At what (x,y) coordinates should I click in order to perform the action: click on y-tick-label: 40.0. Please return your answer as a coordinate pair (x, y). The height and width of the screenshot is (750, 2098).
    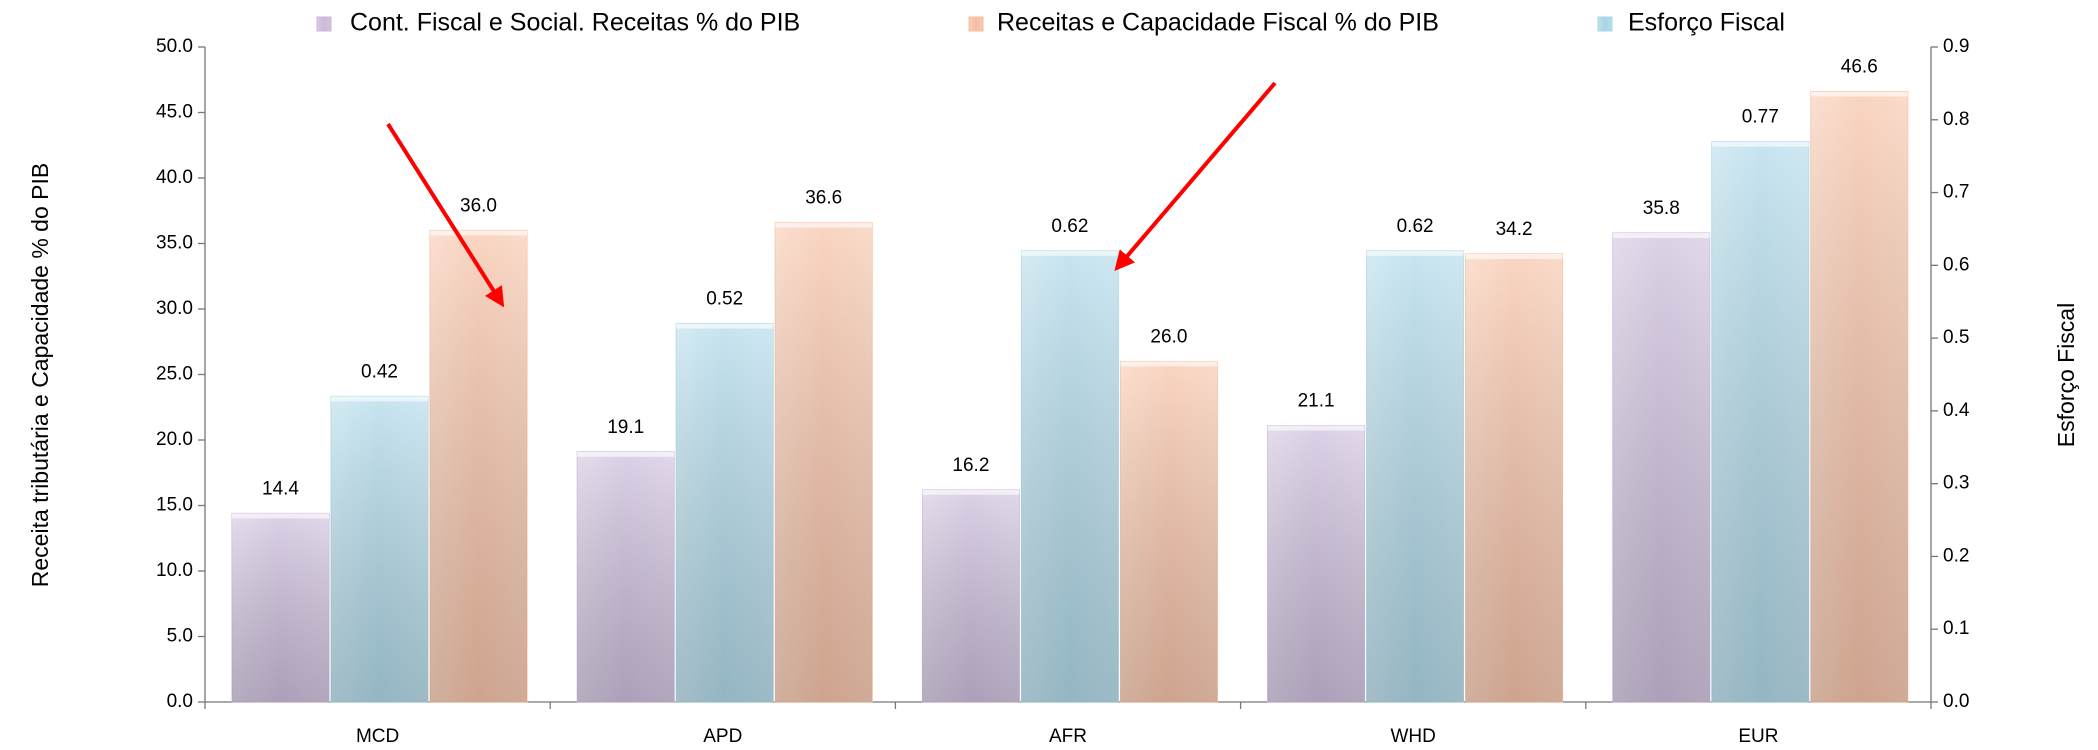
    Looking at the image, I should click on (174, 177).